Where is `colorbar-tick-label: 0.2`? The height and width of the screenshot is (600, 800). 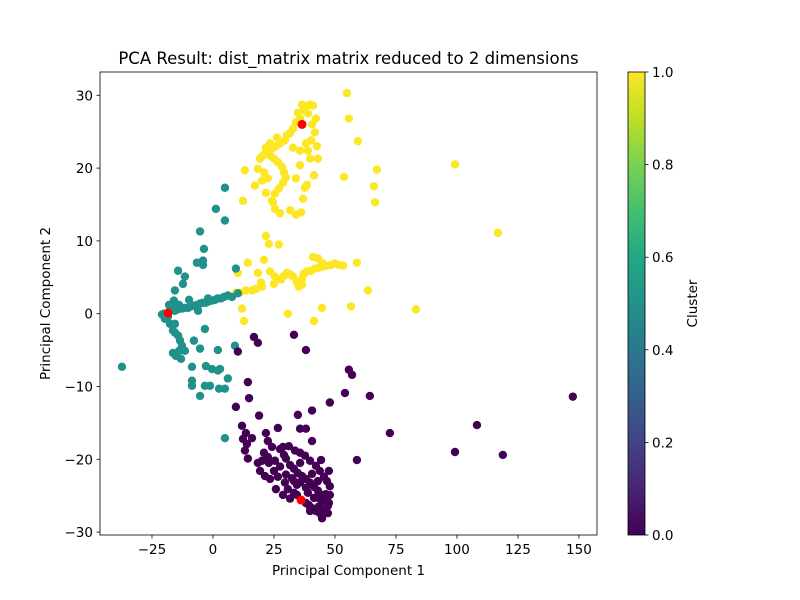 colorbar-tick-label: 0.2 is located at coordinates (662, 443).